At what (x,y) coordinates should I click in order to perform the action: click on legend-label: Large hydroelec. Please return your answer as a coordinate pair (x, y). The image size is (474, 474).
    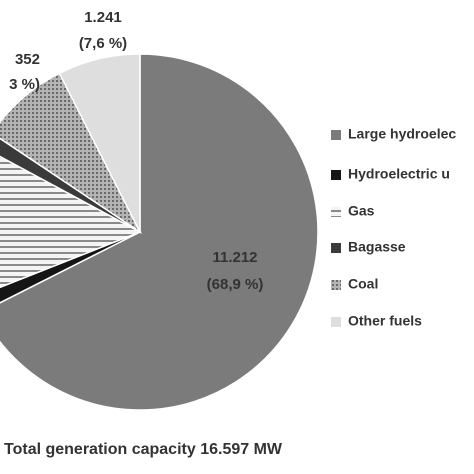
    Looking at the image, I should click on (402, 134).